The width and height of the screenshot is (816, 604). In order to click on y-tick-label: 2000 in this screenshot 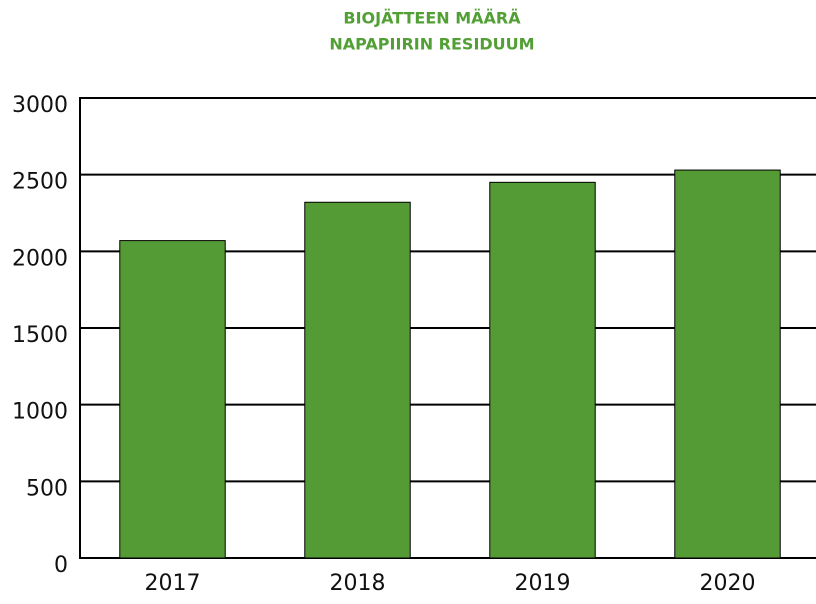, I will do `click(40, 258)`.